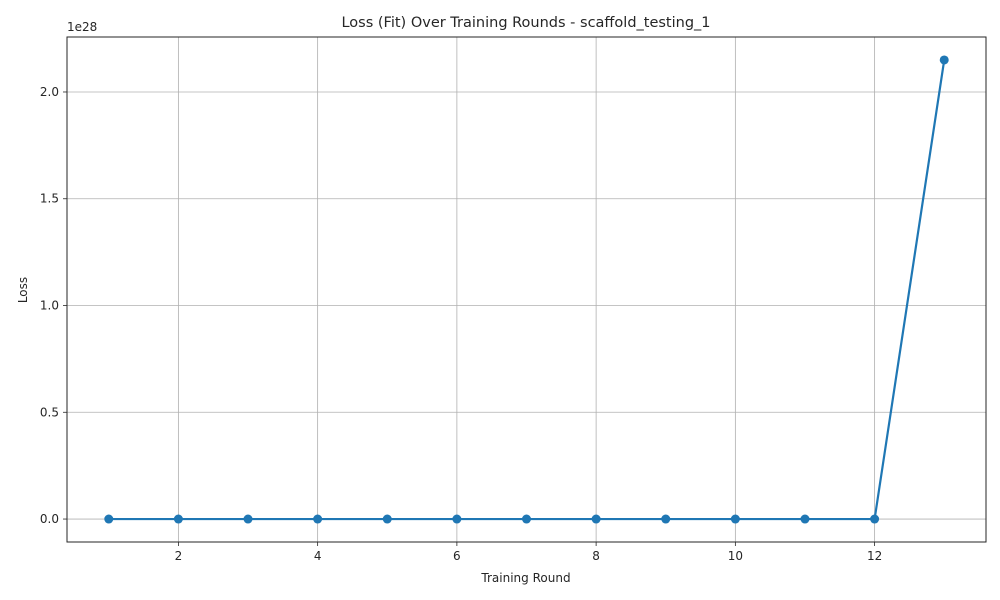 Image resolution: width=1000 pixels, height=600 pixels. What do you see at coordinates (735, 556) in the screenshot?
I see `x-tick-label: 10` at bounding box center [735, 556].